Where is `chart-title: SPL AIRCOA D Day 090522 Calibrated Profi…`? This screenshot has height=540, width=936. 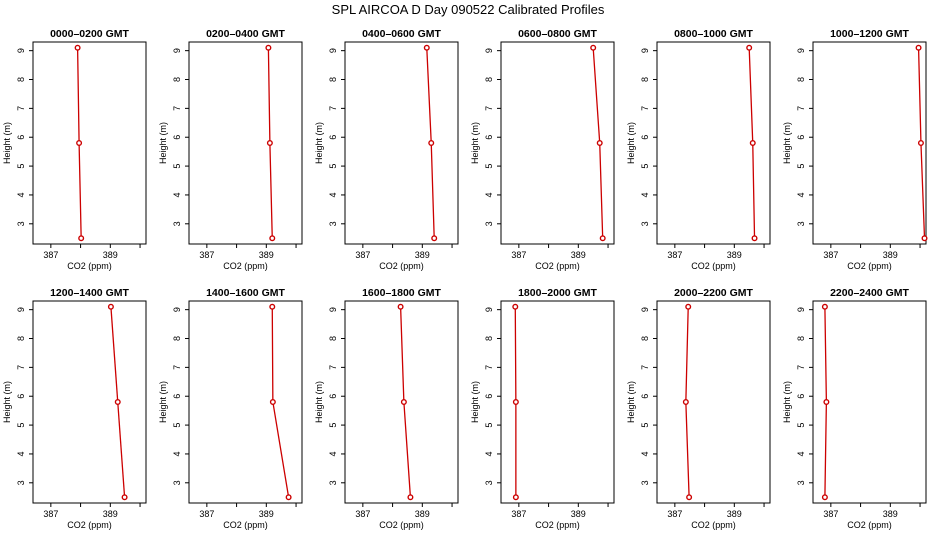
chart-title: SPL AIRCOA D Day 090522 Calibrated Profi… is located at coordinates (468, 9).